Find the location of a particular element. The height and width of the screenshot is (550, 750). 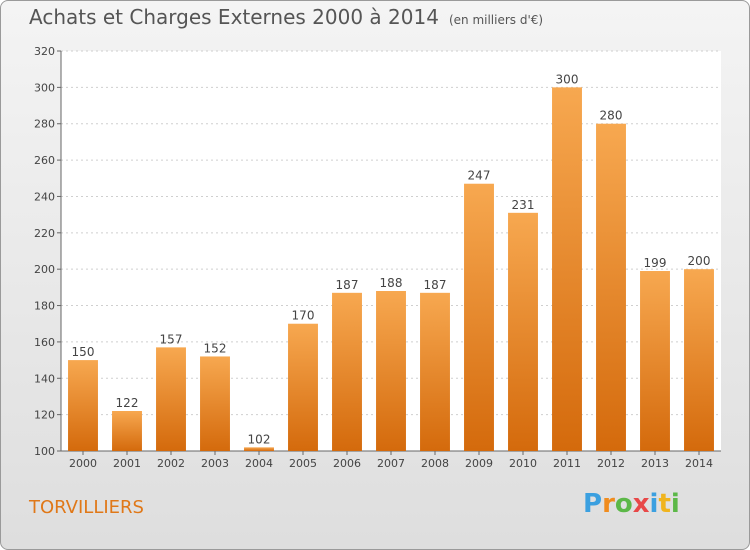

logo-letter: x is located at coordinates (641, 504).